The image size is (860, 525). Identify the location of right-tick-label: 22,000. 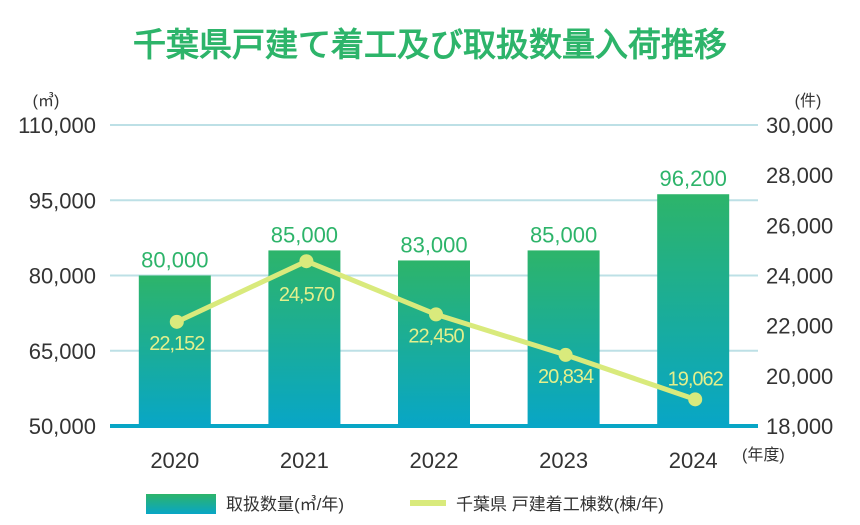
(799, 326).